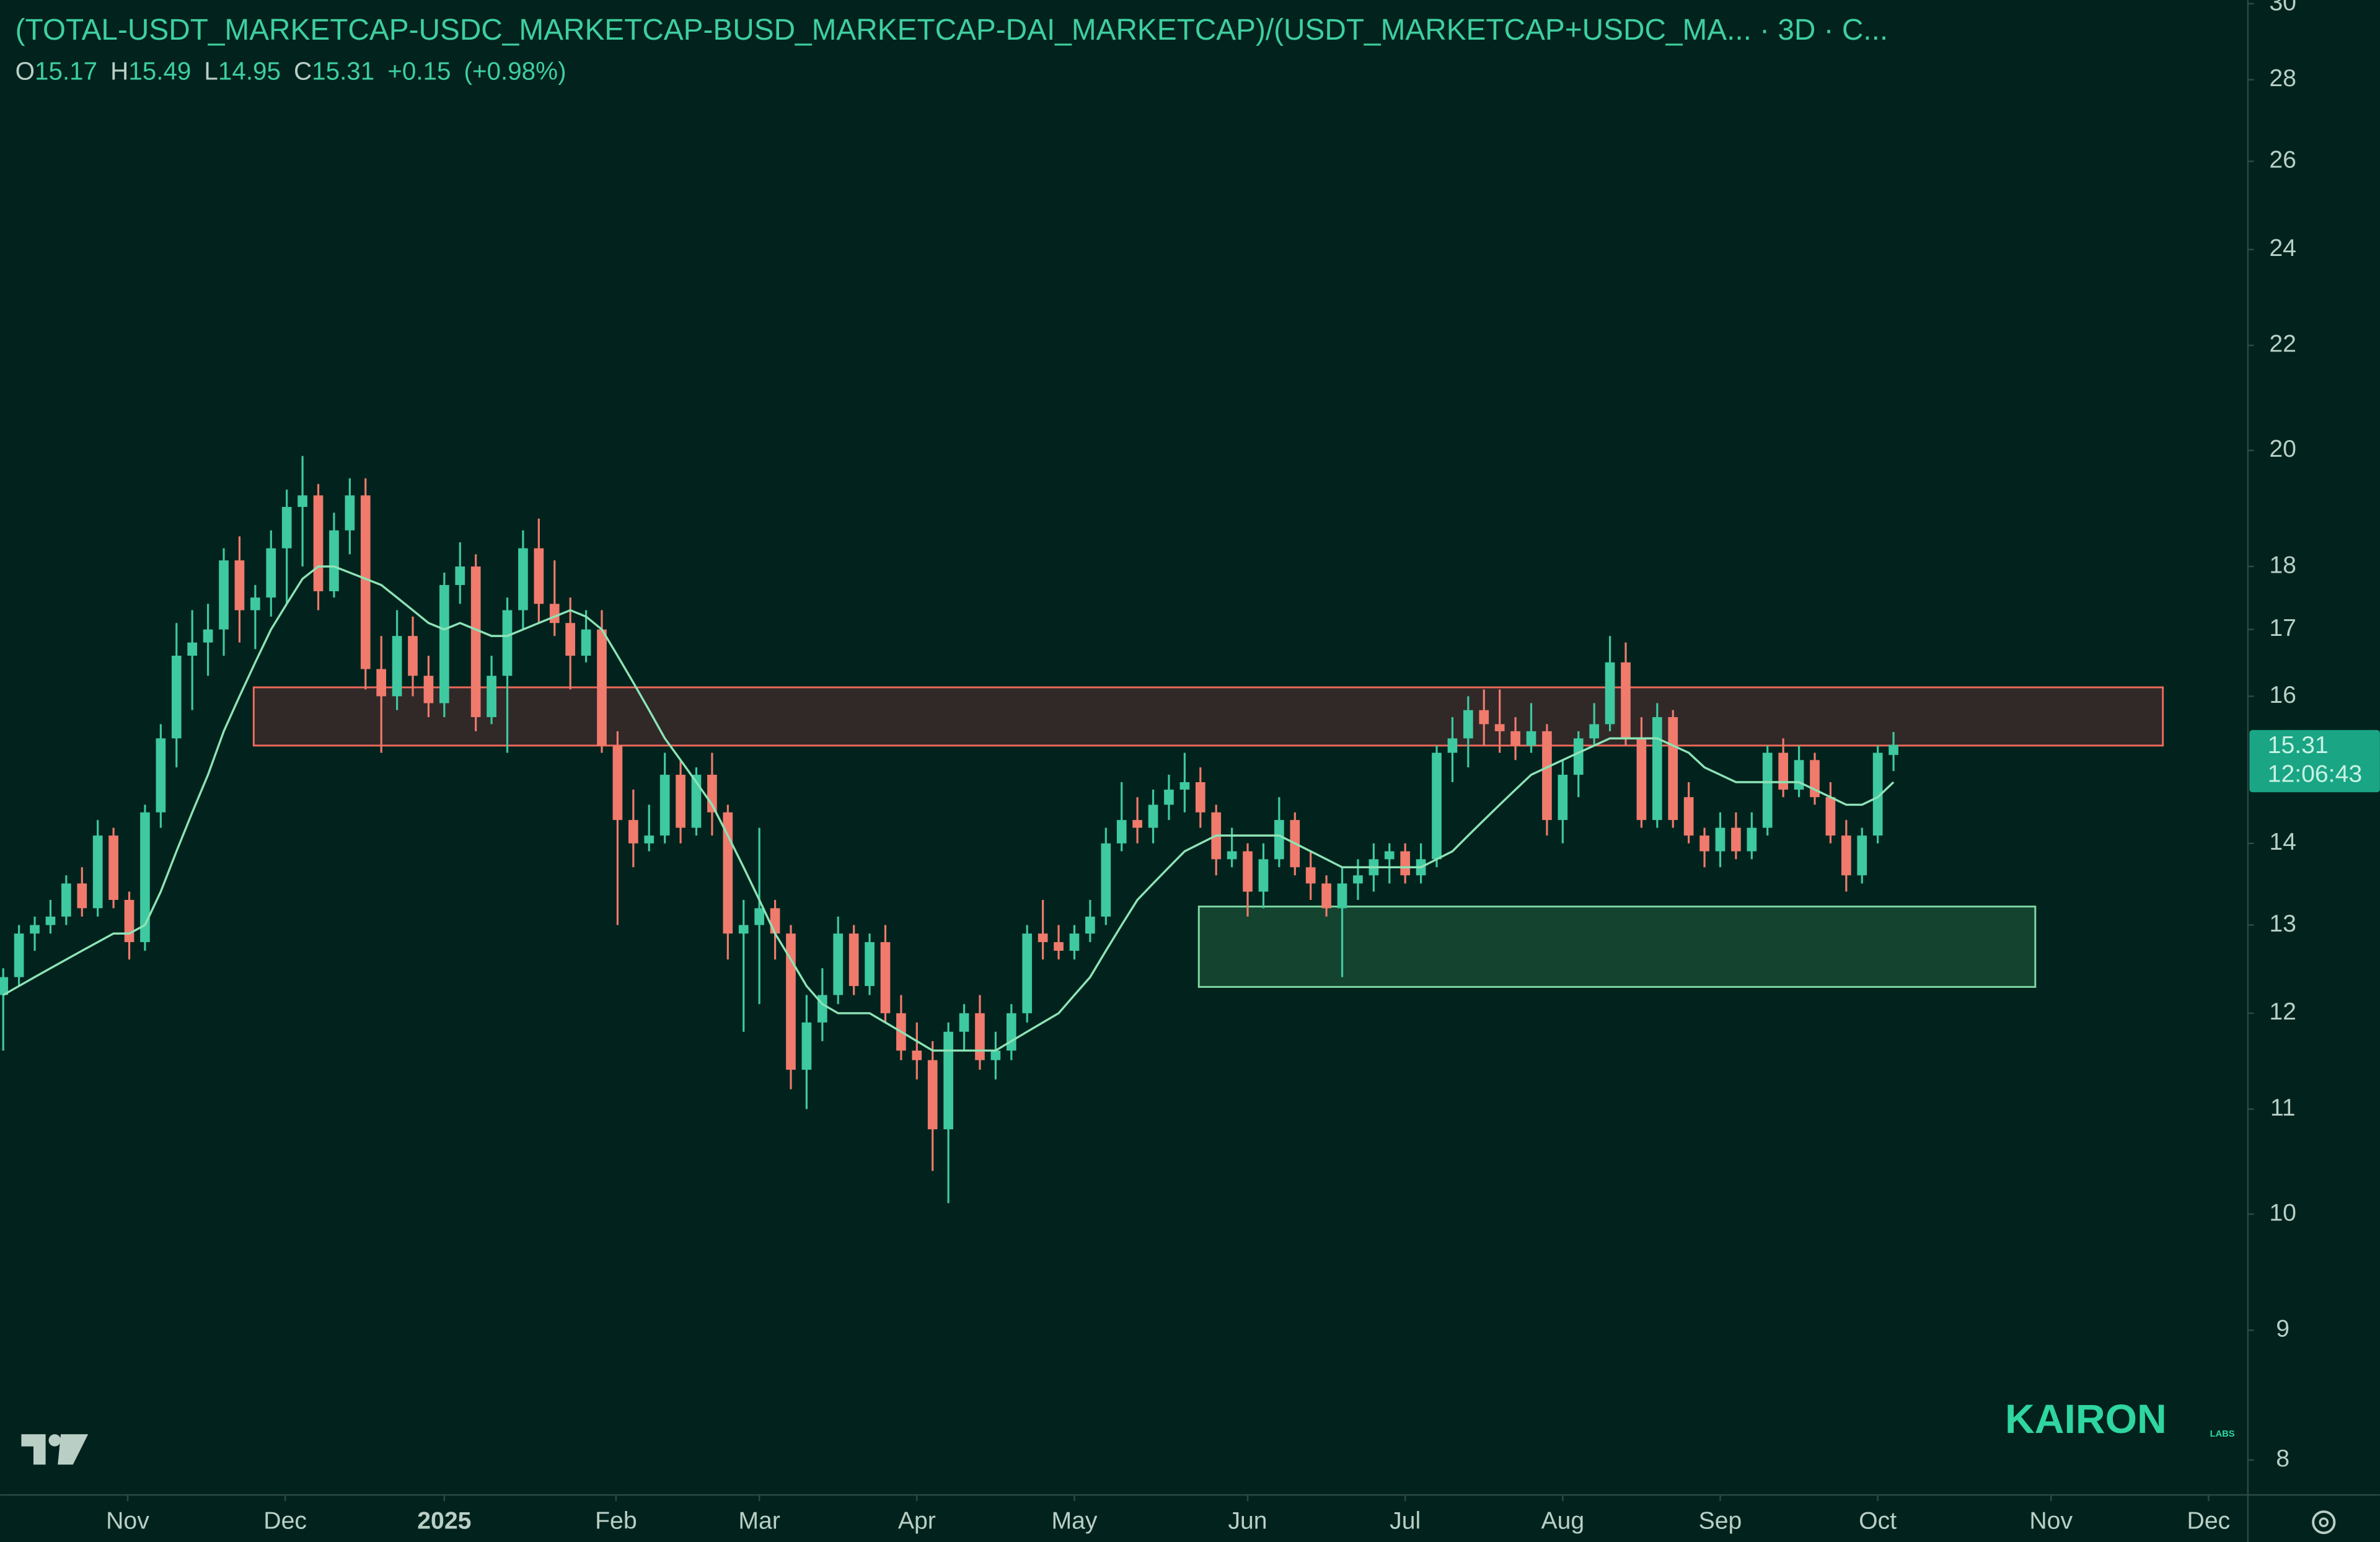 This screenshot has height=1542, width=2380. Describe the element at coordinates (2282, 160) in the screenshot. I see `y-tick-label: 26` at that location.